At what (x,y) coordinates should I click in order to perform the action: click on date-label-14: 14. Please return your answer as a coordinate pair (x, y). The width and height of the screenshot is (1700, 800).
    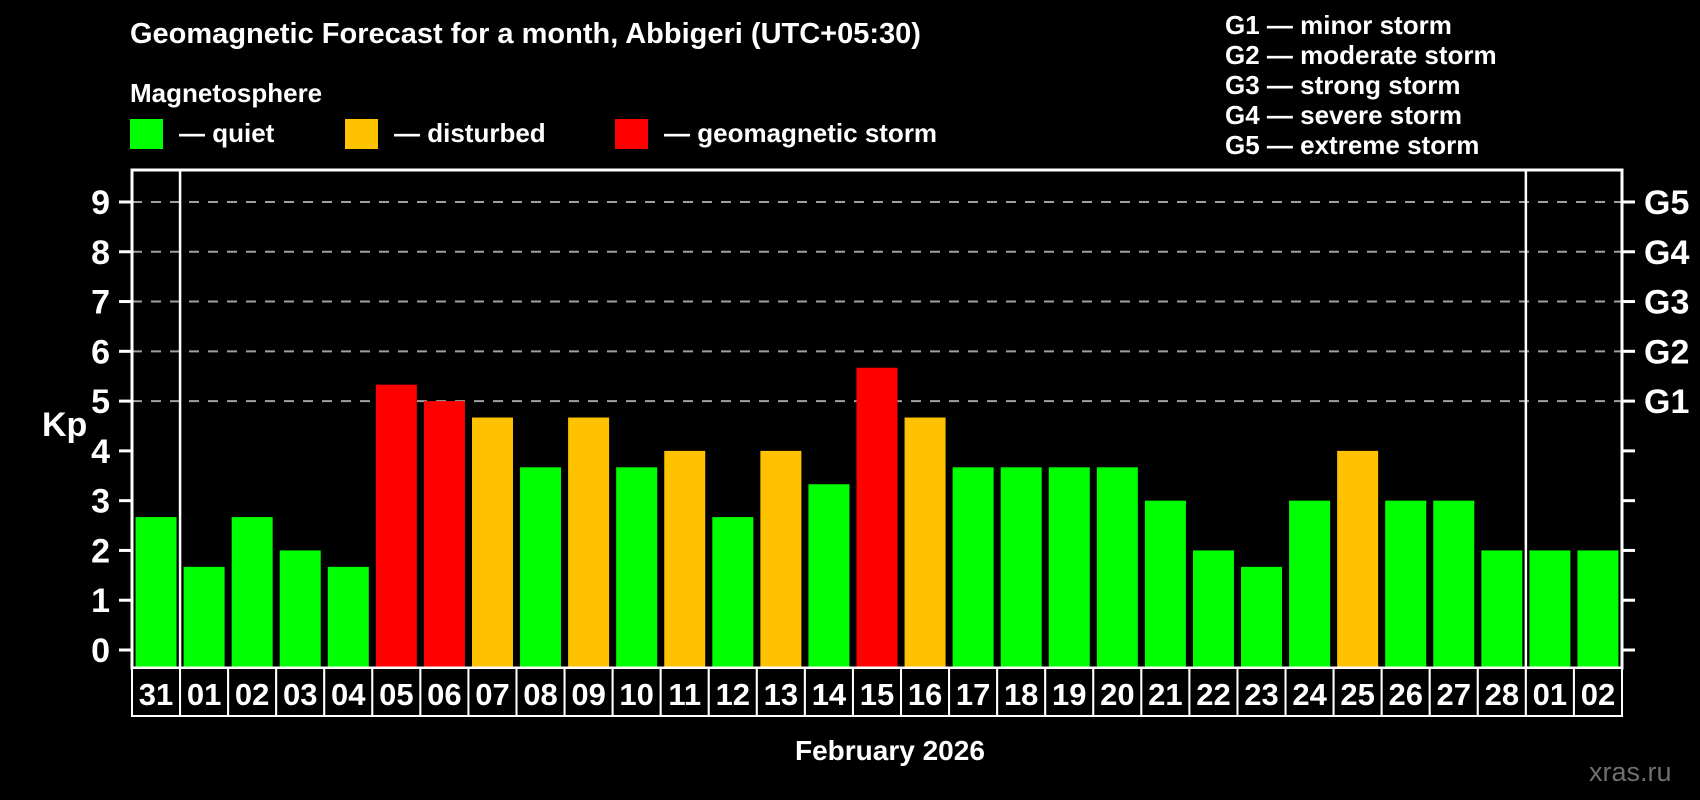
    Looking at the image, I should click on (829, 694).